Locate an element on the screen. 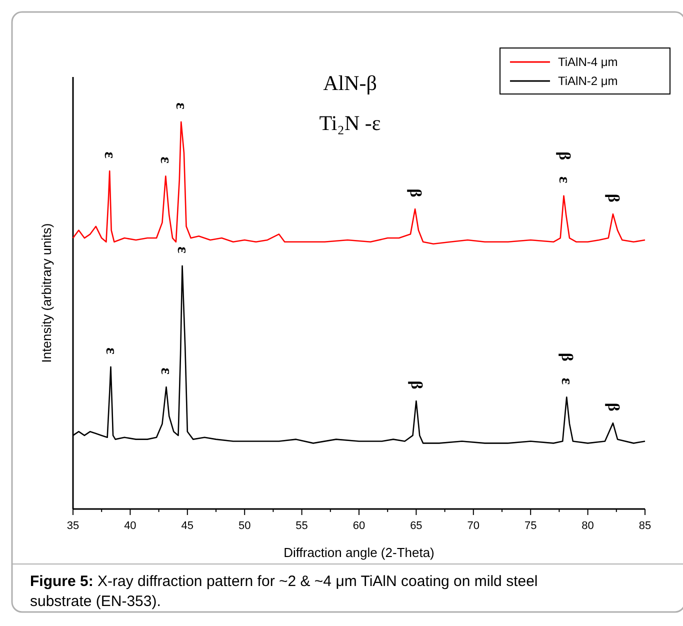 The width and height of the screenshot is (683, 626). x-tick-label: 65 is located at coordinates (416, 526).